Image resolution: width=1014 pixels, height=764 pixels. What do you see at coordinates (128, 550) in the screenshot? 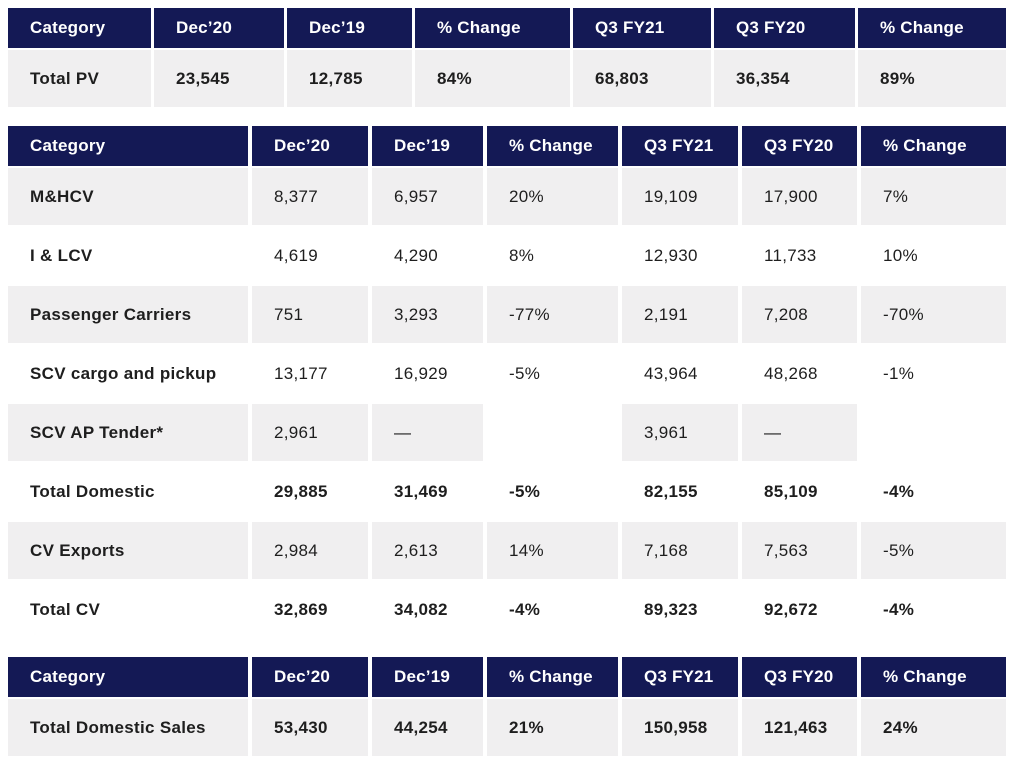
I see `row-label: CV Exports` at bounding box center [128, 550].